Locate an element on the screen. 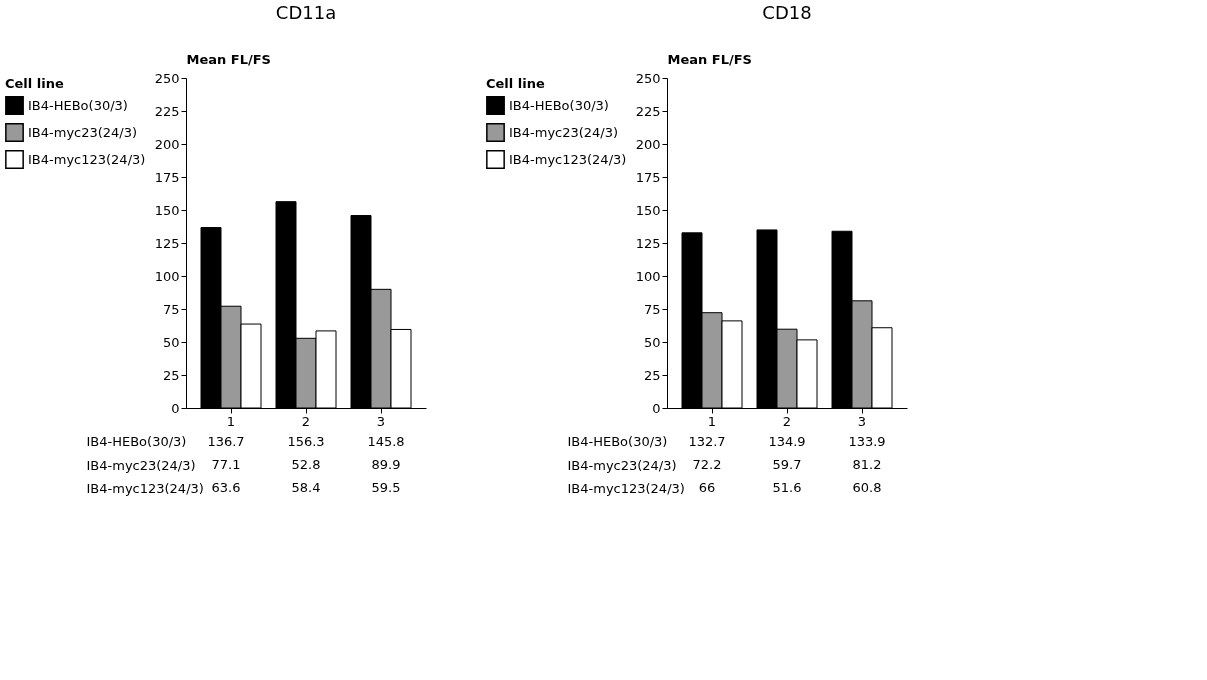  data-label: 89.9 is located at coordinates (386, 464).